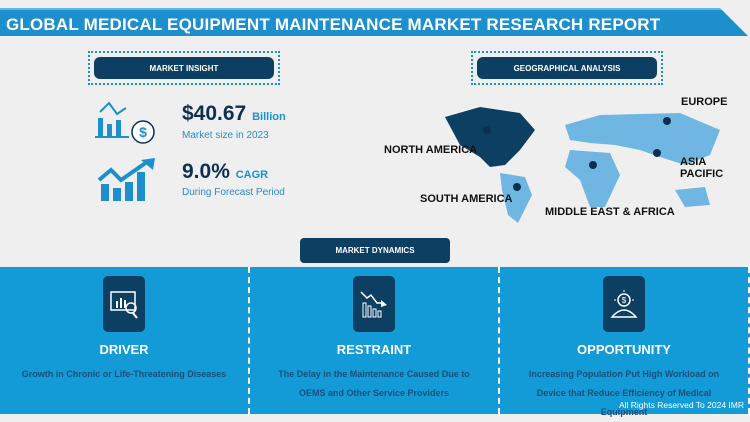 The image size is (750, 422). I want to click on market-size-icon: $, so click(125, 122).